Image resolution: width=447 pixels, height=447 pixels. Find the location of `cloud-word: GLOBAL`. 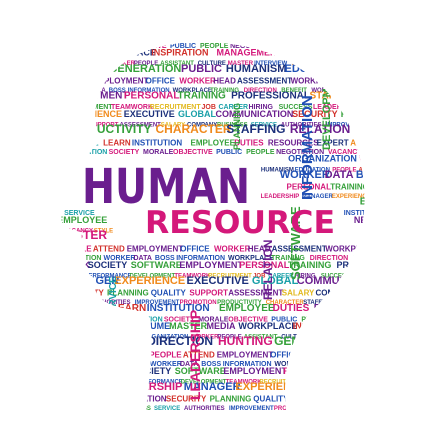

cloud-word: GLOBAL is located at coordinates (275, 281).